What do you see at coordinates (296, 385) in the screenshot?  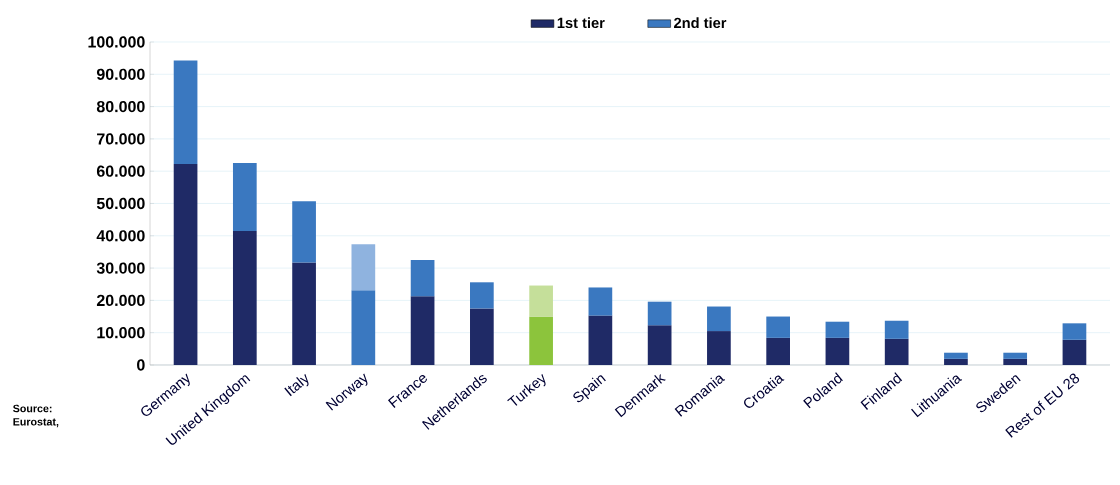 I see `x-tick-label: Italy` at bounding box center [296, 385].